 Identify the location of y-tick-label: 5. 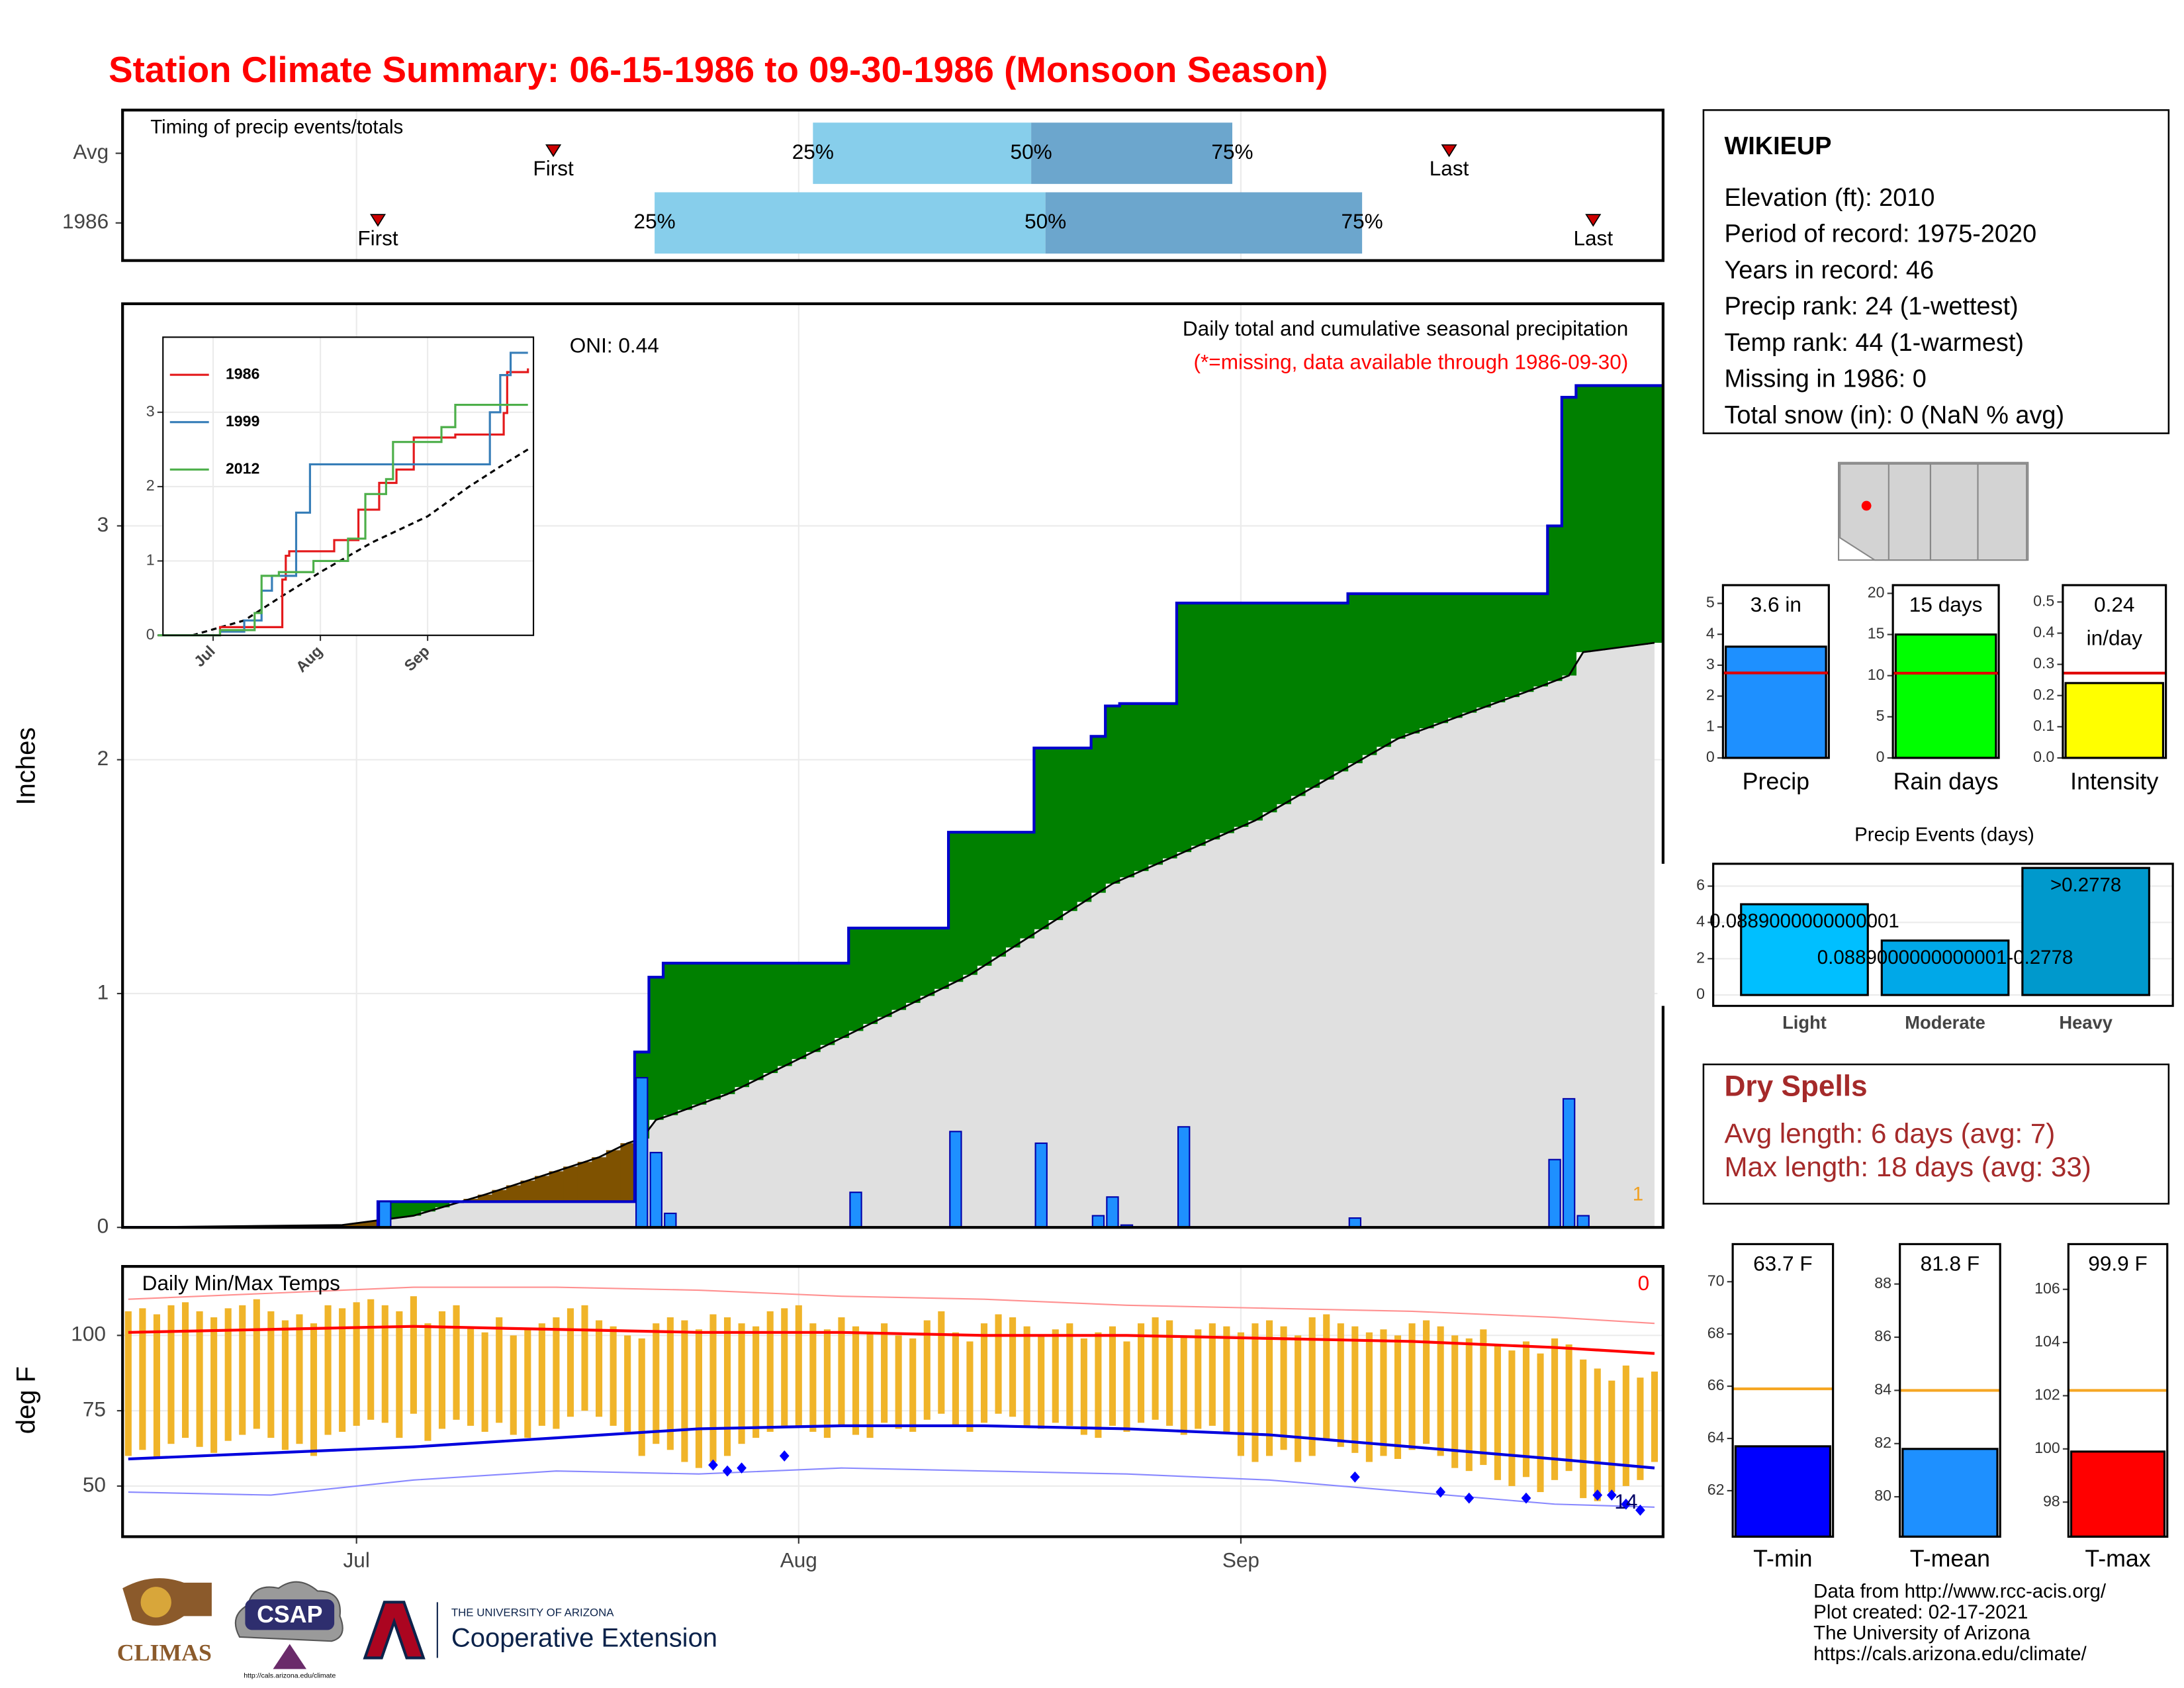
(1710, 602).